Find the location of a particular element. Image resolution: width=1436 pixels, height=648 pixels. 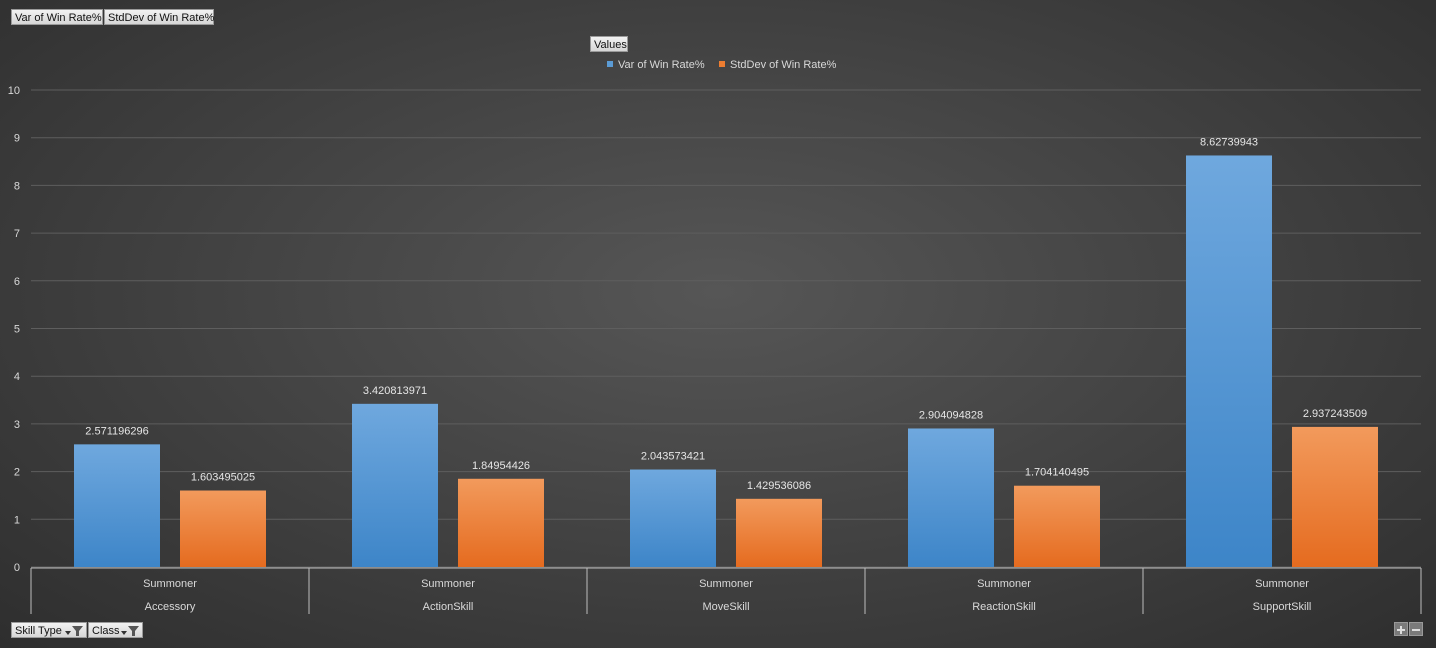

x-outer-category-label: ReactionSkill is located at coordinates (1004, 607).